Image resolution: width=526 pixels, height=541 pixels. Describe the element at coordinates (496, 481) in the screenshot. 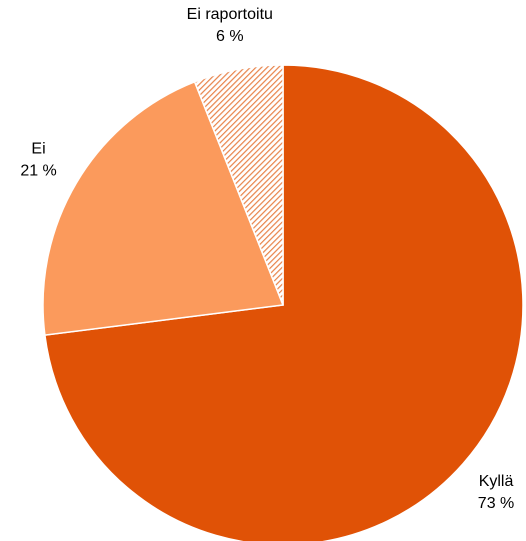

I see `slice-label: Kyllä` at that location.